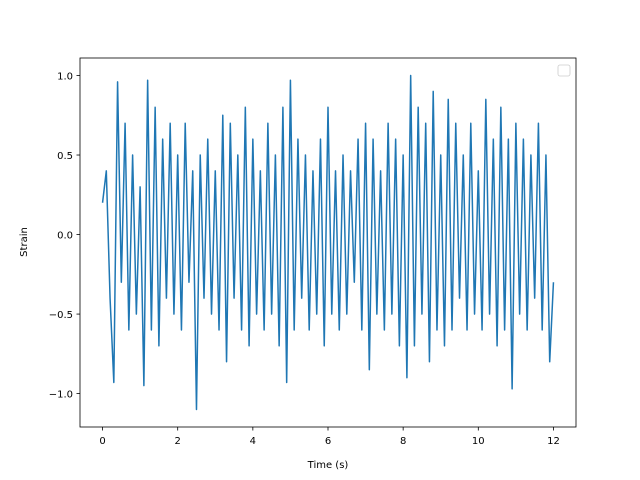 Image resolution: width=640 pixels, height=480 pixels. What do you see at coordinates (65, 156) in the screenshot?
I see `y-tick-label: 0.5` at bounding box center [65, 156].